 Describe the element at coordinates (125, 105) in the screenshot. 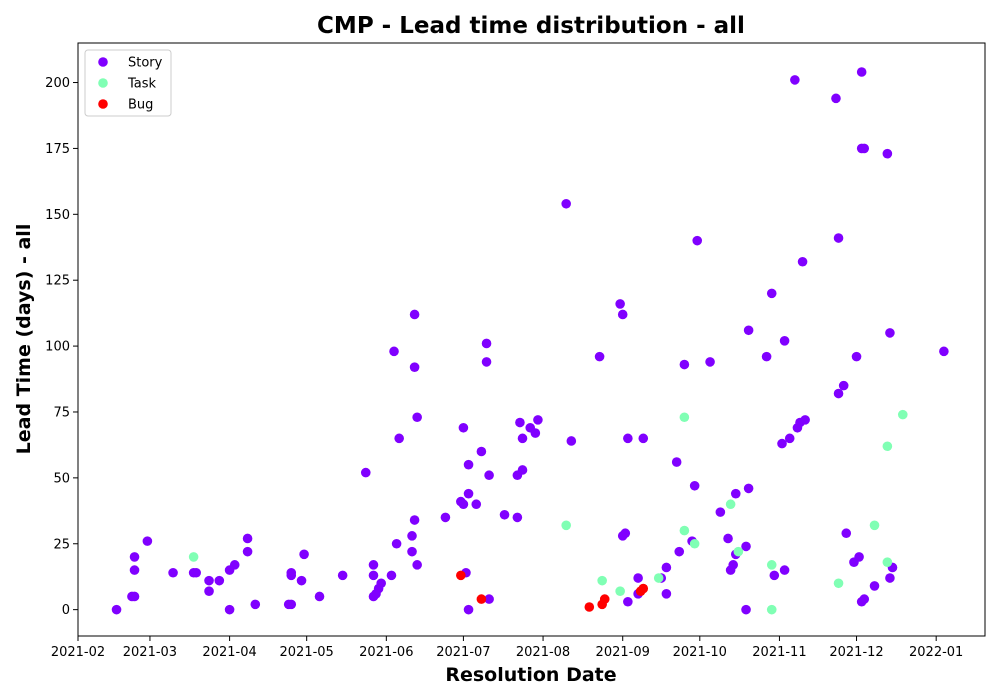

I see `legend-item-bug: Bug` at that location.